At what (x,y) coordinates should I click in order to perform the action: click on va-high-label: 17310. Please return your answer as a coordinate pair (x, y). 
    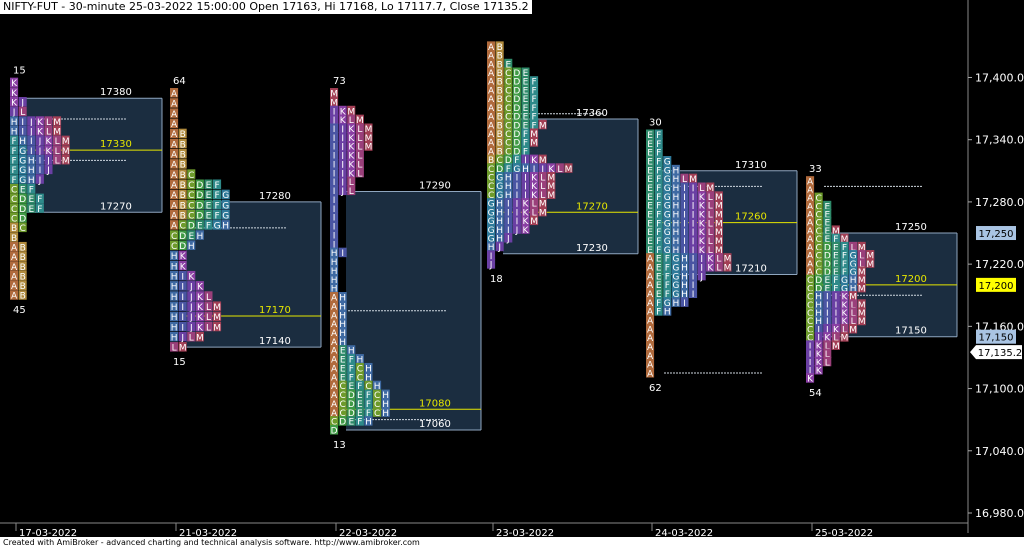
    Looking at the image, I should click on (751, 165).